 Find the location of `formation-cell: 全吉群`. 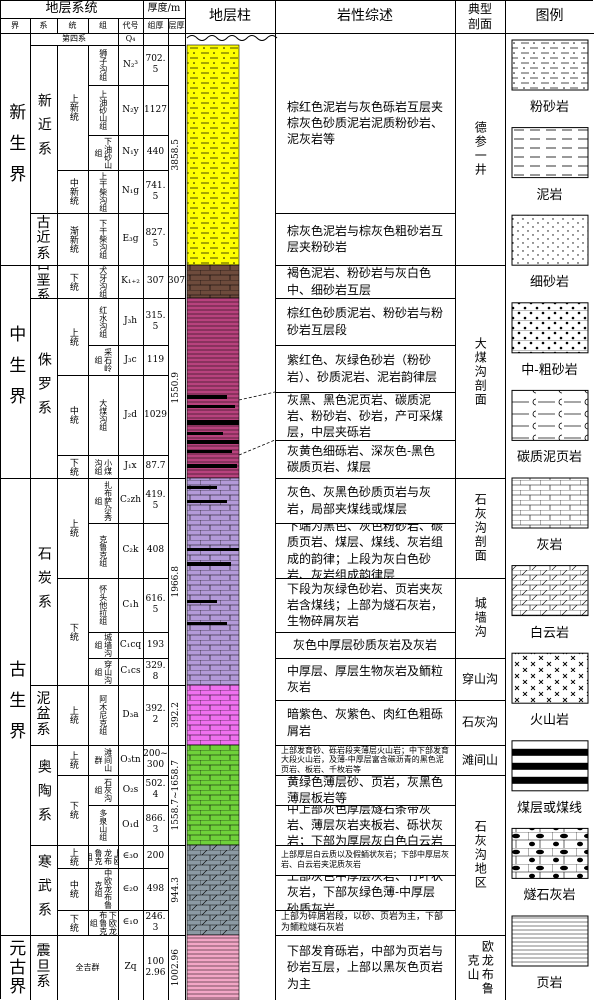

formation-cell: 全吉群 is located at coordinates (88, 967).